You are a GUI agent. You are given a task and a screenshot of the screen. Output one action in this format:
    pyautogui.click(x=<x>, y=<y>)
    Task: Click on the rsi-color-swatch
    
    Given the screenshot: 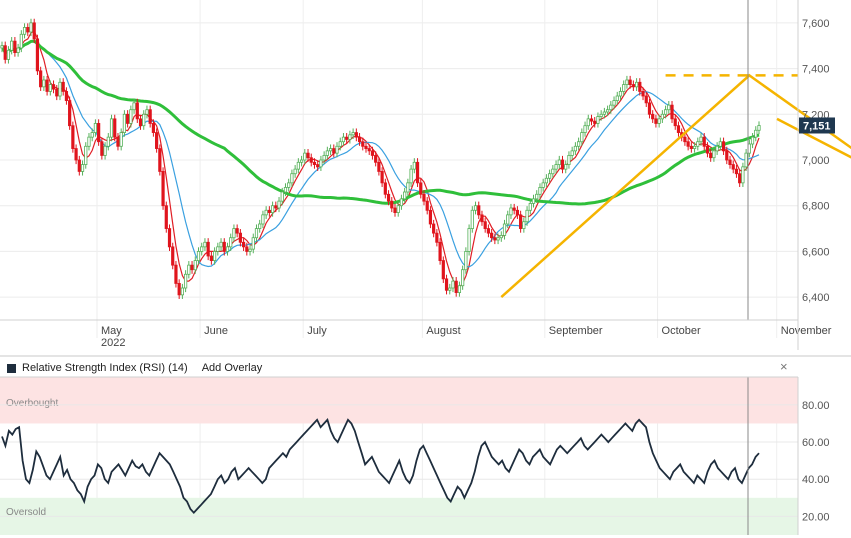 What is the action you would take?
    pyautogui.click(x=11, y=368)
    